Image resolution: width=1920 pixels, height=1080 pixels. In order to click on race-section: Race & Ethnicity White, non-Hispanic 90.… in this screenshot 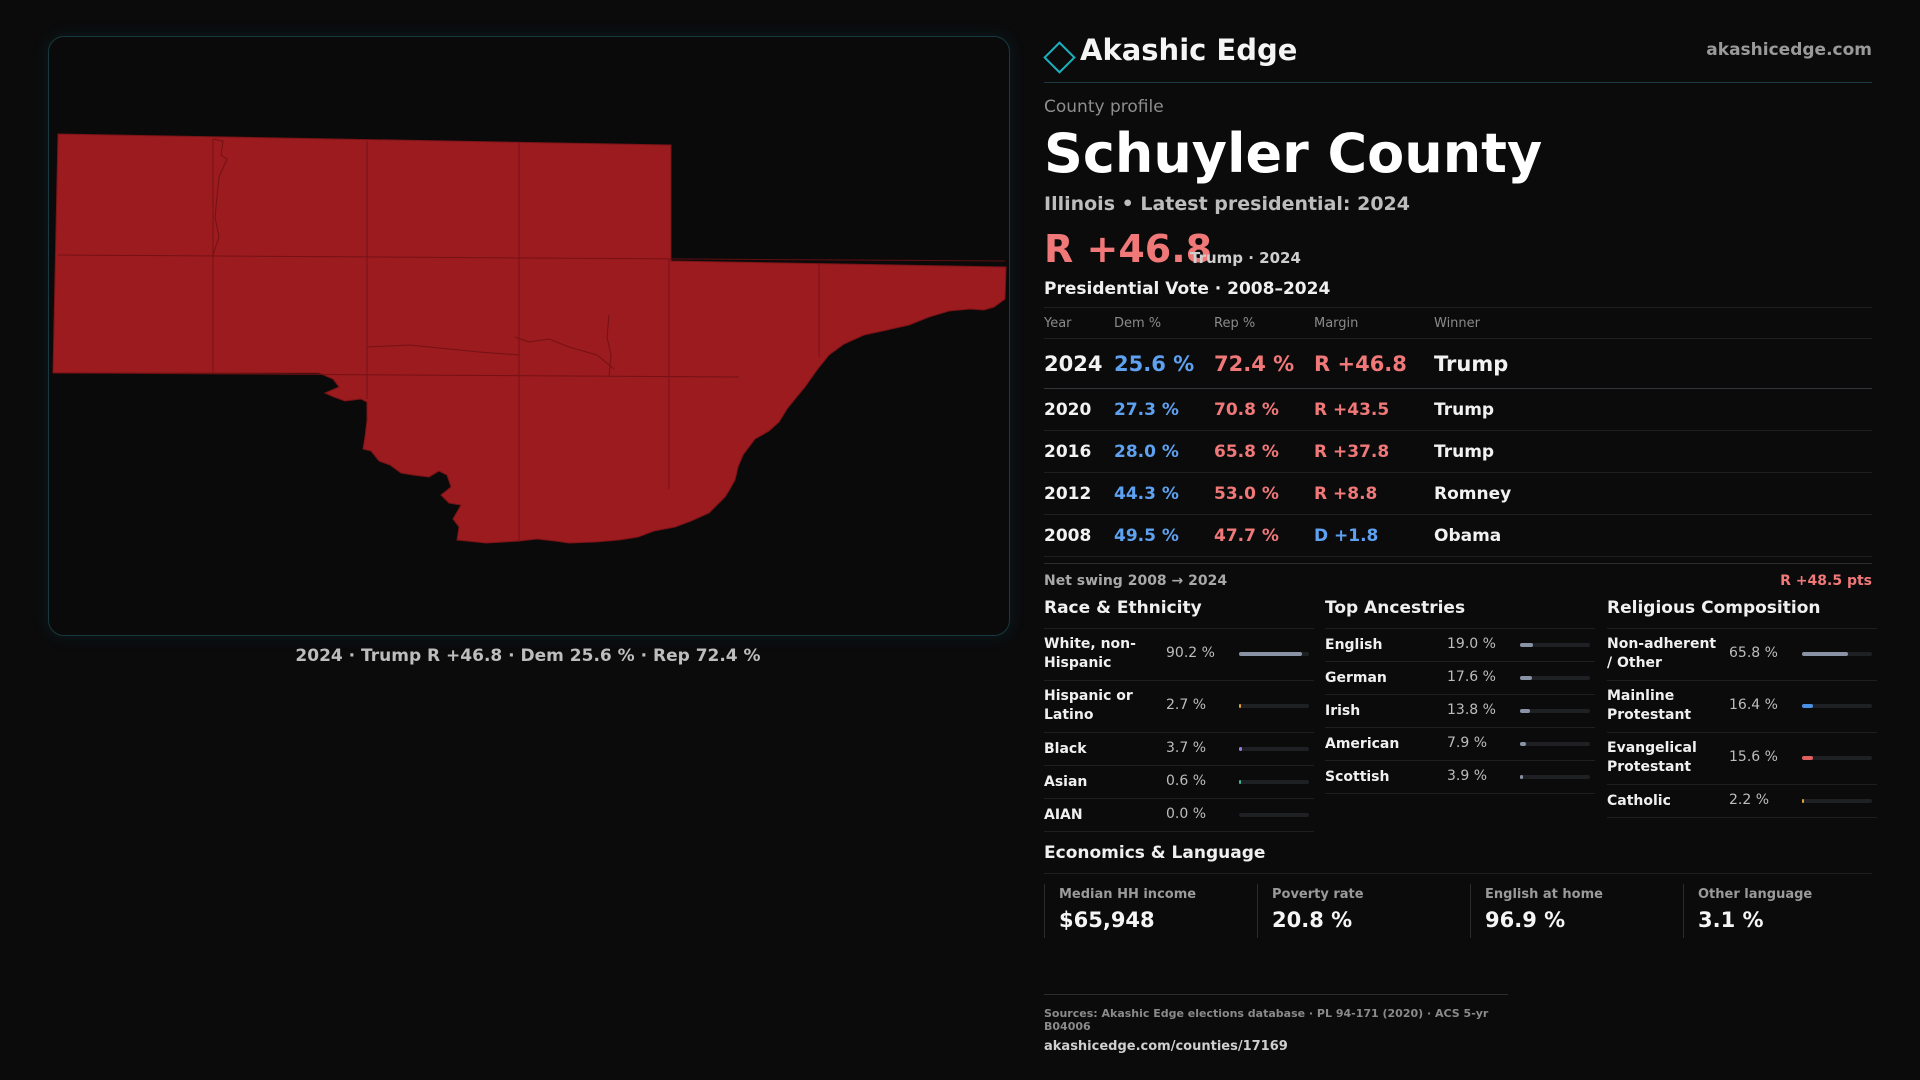, I will do `click(1179, 715)`.